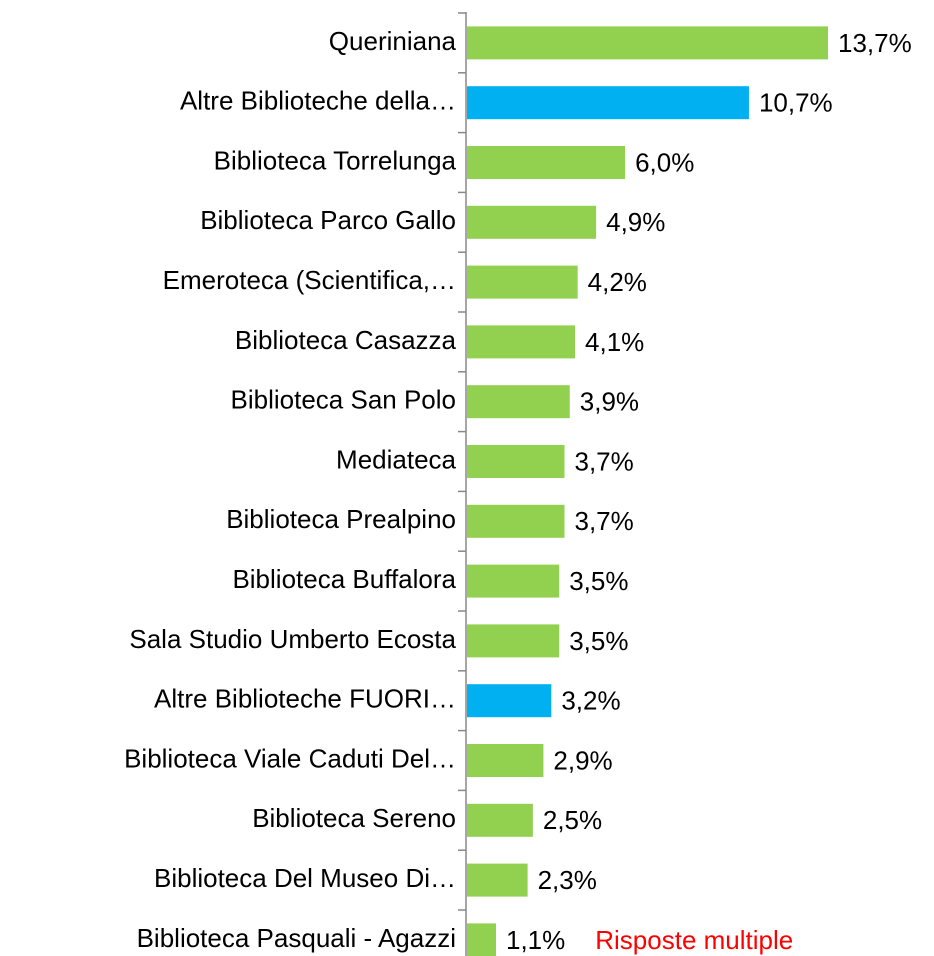 This screenshot has height=956, width=934. What do you see at coordinates (346, 340) in the screenshot?
I see `category-label: Biblioteca Casazza` at bounding box center [346, 340].